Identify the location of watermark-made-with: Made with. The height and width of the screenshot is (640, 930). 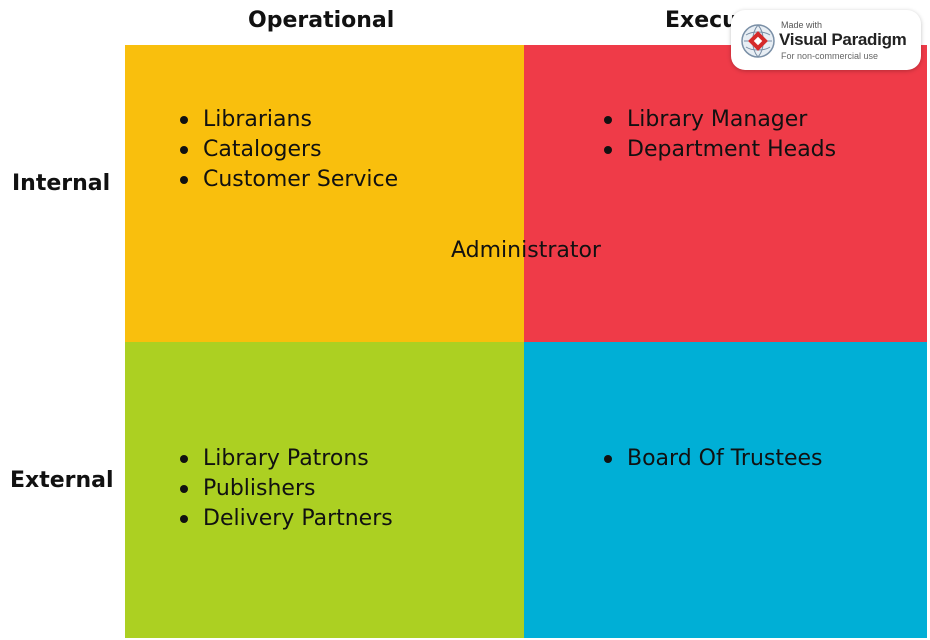
(802, 25).